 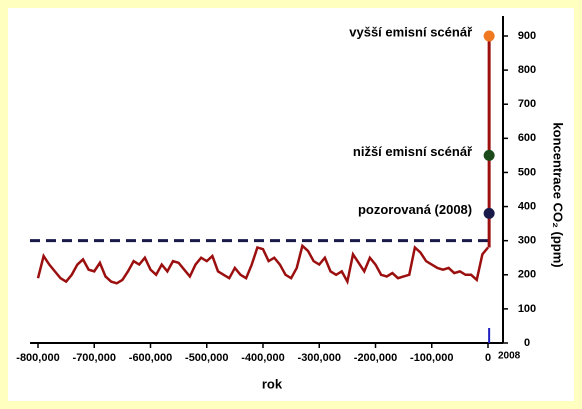 I want to click on x-tick-label: -300,000, so click(x=319, y=358).